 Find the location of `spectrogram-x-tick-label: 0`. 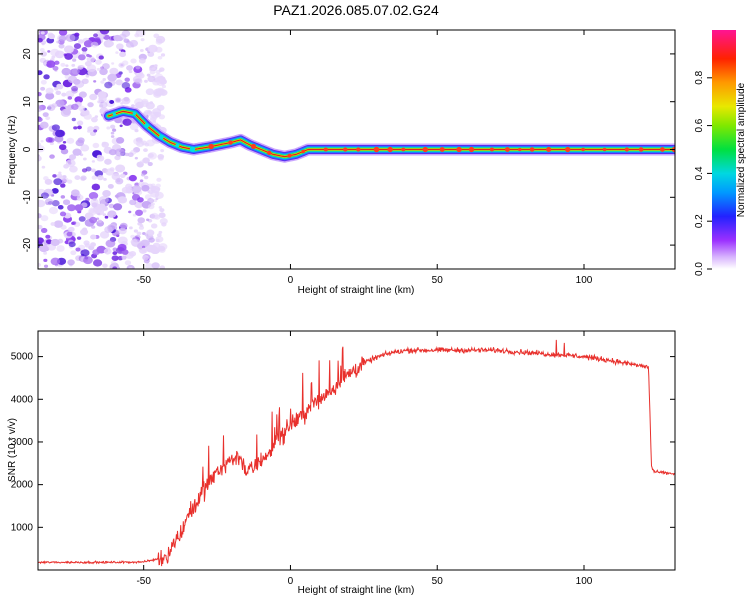

spectrogram-x-tick-label: 0 is located at coordinates (291, 280).